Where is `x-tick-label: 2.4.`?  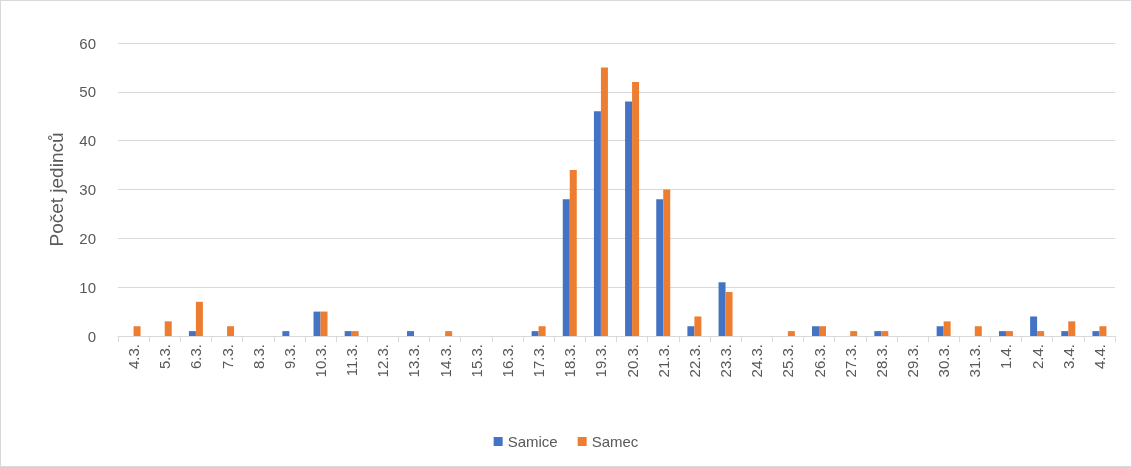
x-tick-label: 2.4. is located at coordinates (1037, 357).